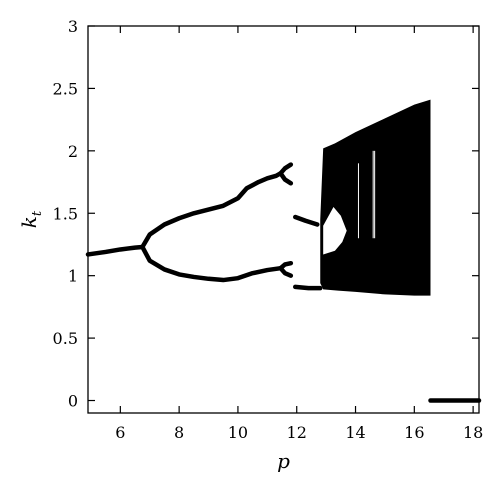  I want to click on x-axis-label: p, so click(283, 461).